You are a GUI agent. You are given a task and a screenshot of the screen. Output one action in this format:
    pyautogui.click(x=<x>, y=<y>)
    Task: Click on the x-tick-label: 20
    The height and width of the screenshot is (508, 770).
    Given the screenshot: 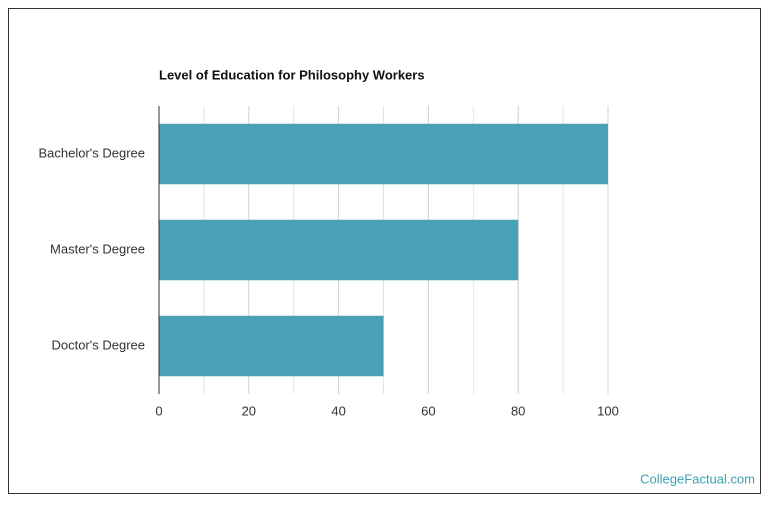 What is the action you would take?
    pyautogui.click(x=249, y=410)
    